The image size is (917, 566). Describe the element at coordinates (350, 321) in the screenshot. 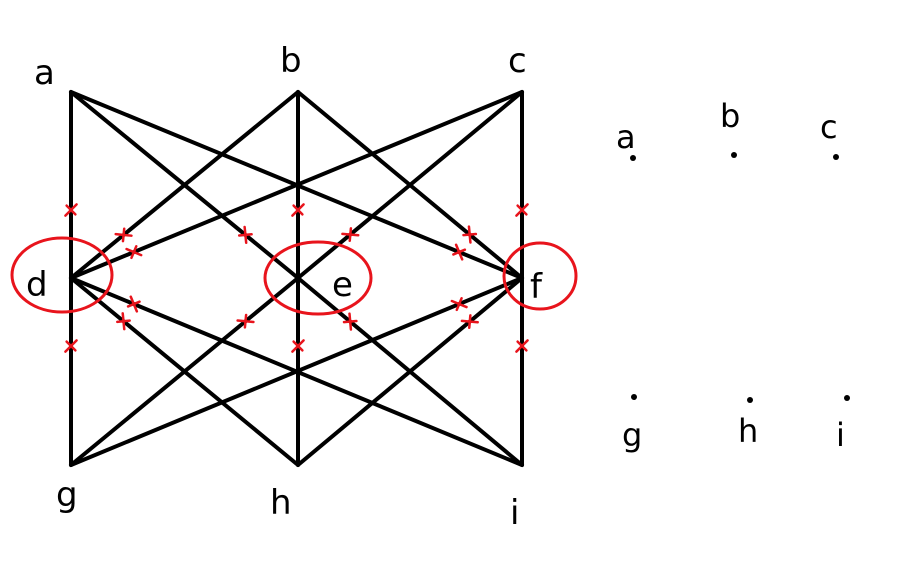

I see `cross-mark-e-i` at that location.